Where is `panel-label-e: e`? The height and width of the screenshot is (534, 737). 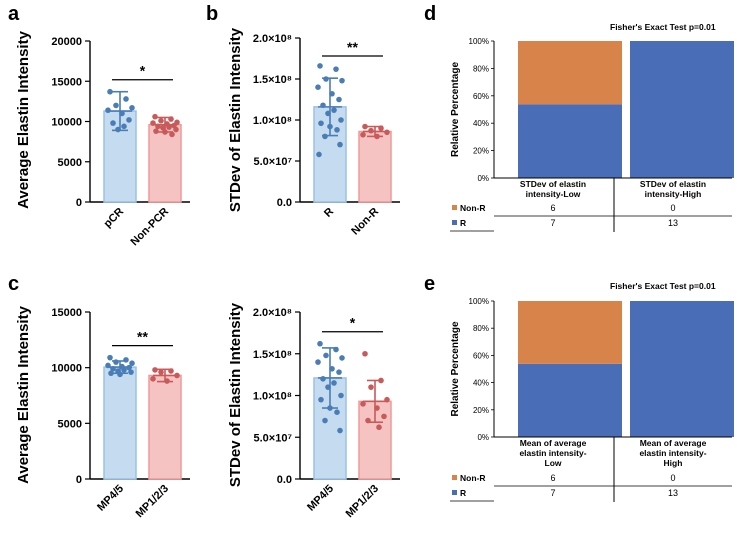 panel-label-e: e is located at coordinates (429, 284).